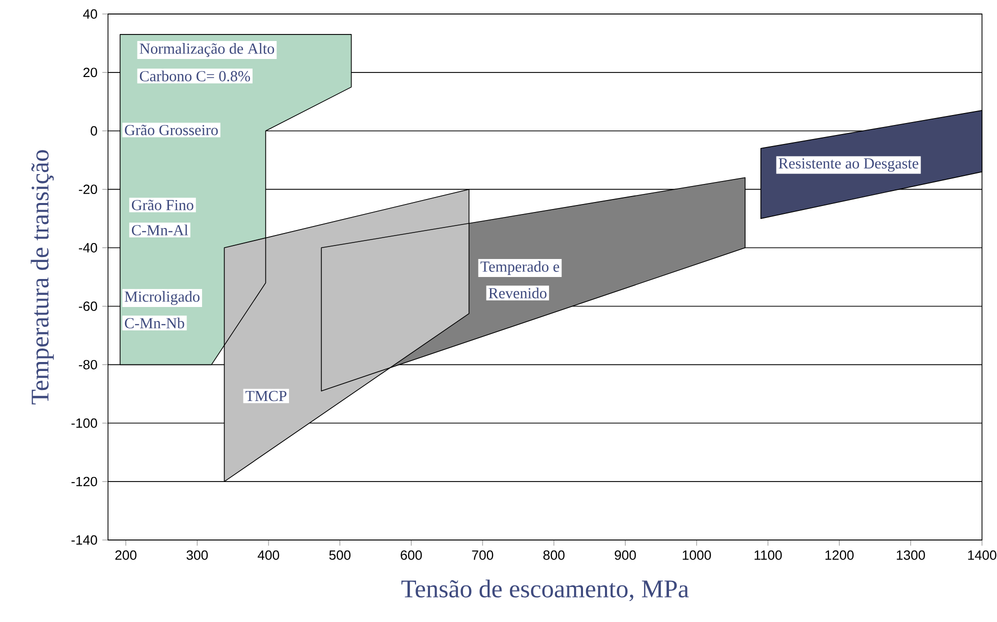 Image resolution: width=997 pixels, height=622 pixels. Describe the element at coordinates (768, 555) in the screenshot. I see `x-tick-label: 1100` at that location.